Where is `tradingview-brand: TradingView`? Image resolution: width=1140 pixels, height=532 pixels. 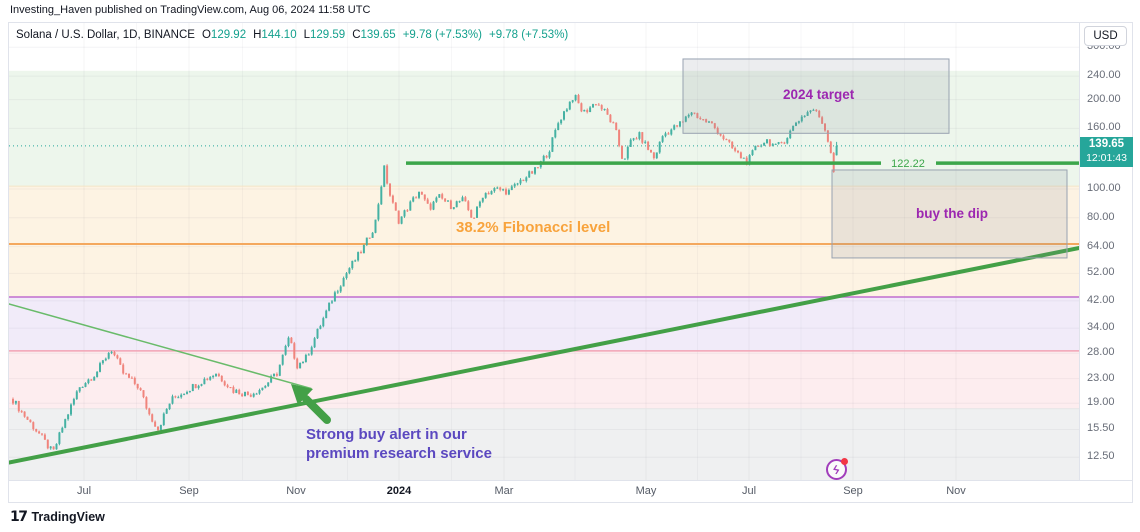
tradingview-brand: TradingView is located at coordinates (68, 517).